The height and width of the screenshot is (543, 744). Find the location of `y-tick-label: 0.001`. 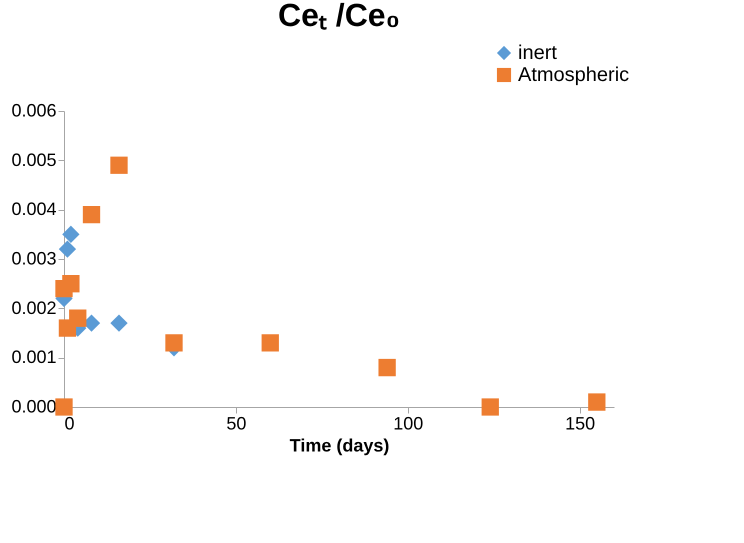

y-tick-label: 0.001 is located at coordinates (33, 357).